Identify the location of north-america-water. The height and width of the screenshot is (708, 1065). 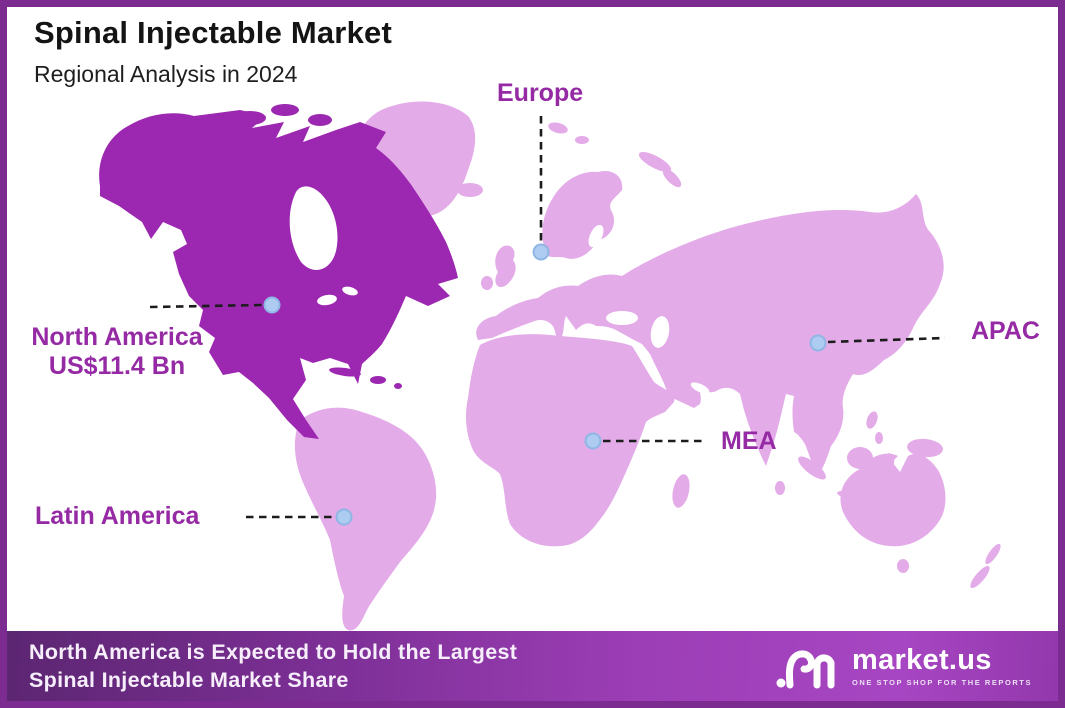
(323, 246).